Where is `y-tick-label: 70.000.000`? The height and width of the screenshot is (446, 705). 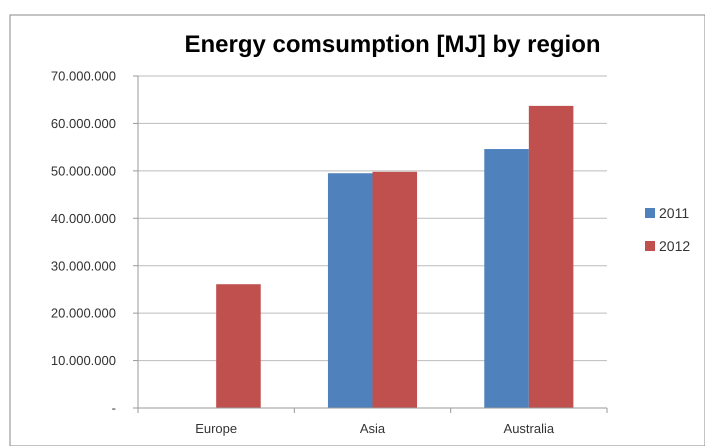
y-tick-label: 70.000.000 is located at coordinates (83, 76).